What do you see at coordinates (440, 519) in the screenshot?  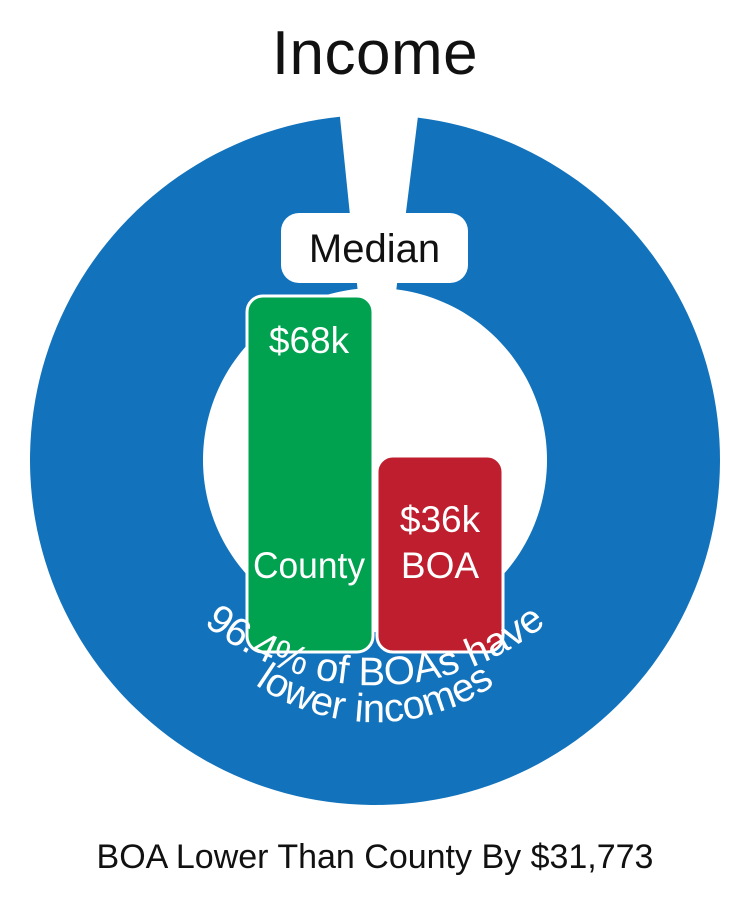 I see `boa-value-label: $36k` at bounding box center [440, 519].